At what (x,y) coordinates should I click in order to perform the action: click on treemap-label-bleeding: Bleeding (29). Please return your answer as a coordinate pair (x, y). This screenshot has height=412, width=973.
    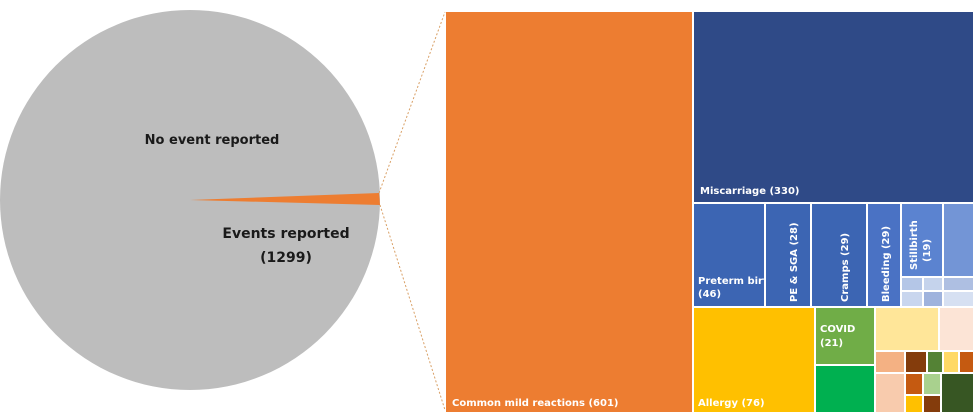
    Looking at the image, I should click on (886, 264).